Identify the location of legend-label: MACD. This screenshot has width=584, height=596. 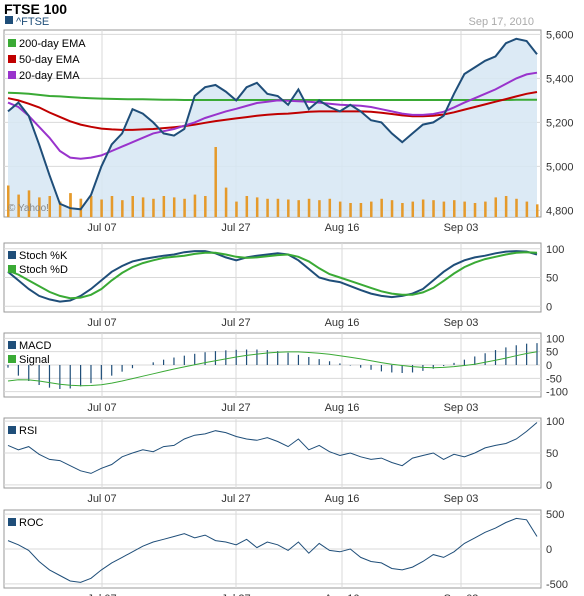
(35, 346).